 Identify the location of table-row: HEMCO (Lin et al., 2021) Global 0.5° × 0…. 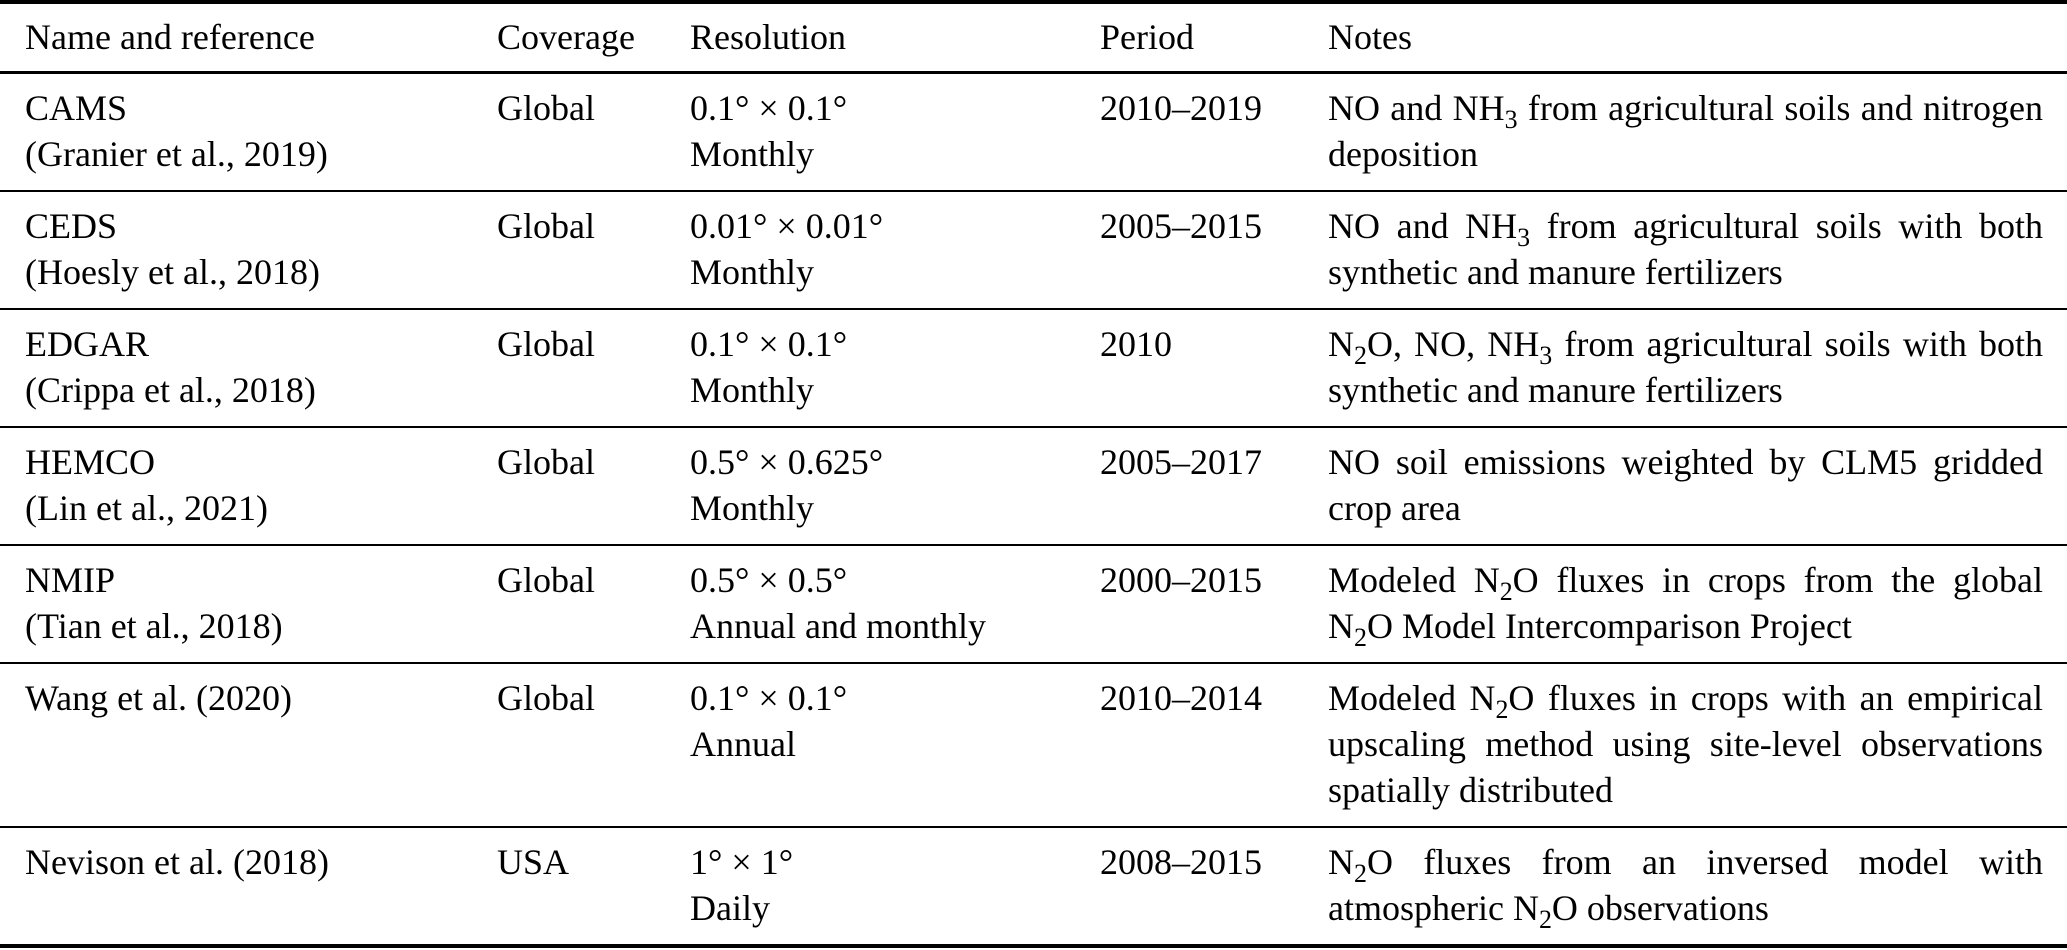
(1033, 486).